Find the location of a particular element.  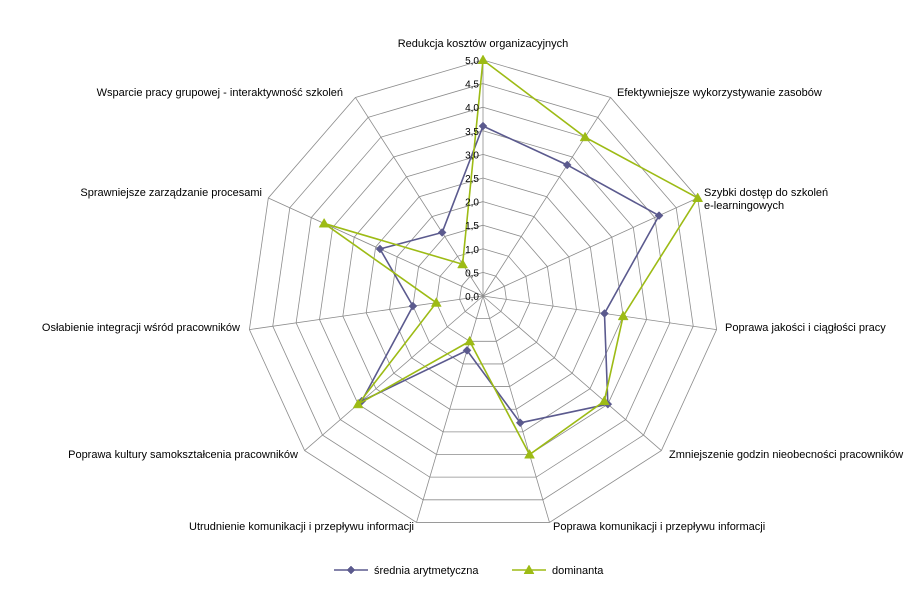

category-label: Sprawniejsze zarządzanie procesami is located at coordinates (171, 193).